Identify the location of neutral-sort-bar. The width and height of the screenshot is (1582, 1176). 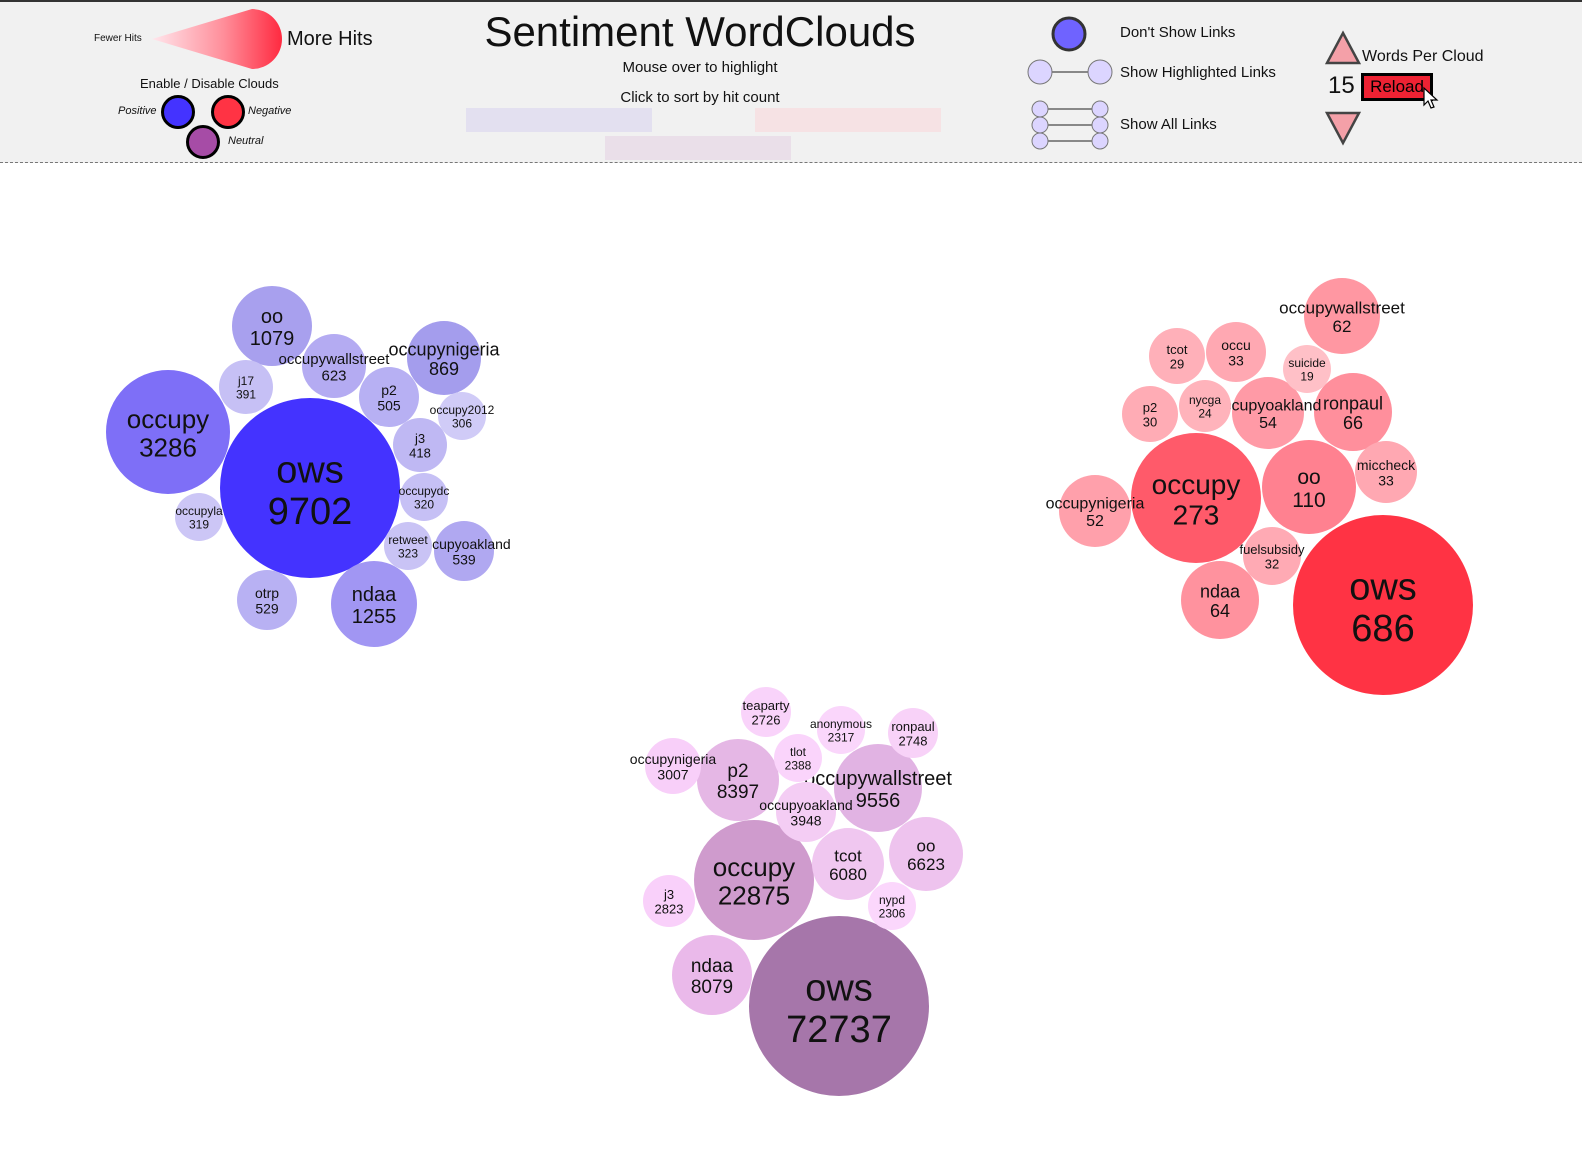
(698, 148).